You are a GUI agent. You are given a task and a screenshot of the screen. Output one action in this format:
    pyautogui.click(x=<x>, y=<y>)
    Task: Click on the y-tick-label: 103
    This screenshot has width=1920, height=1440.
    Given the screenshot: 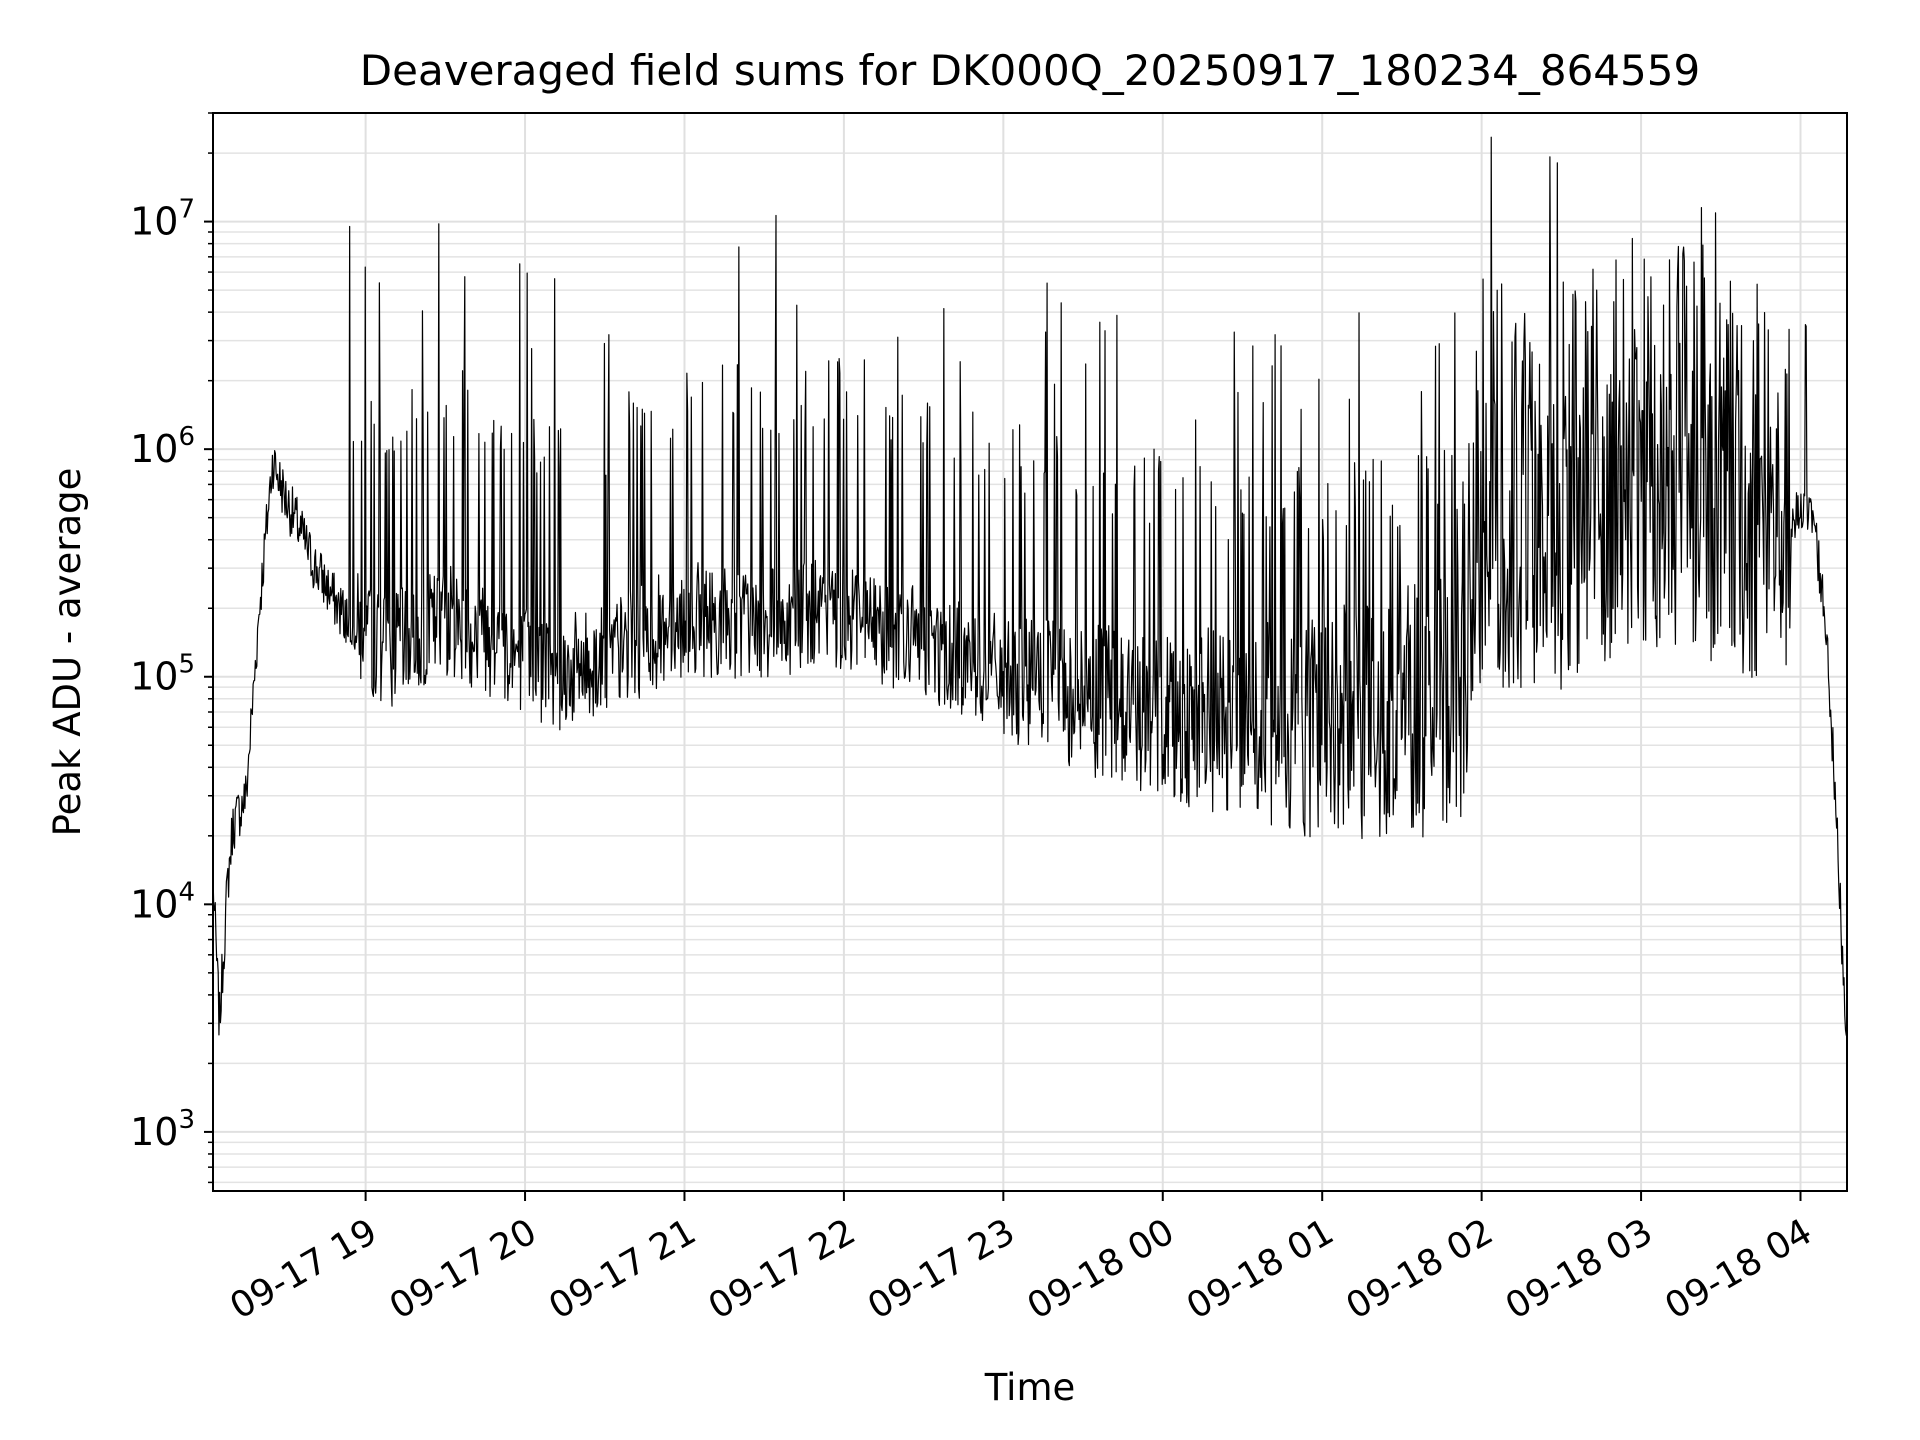 What is the action you would take?
    pyautogui.click(x=162, y=1129)
    